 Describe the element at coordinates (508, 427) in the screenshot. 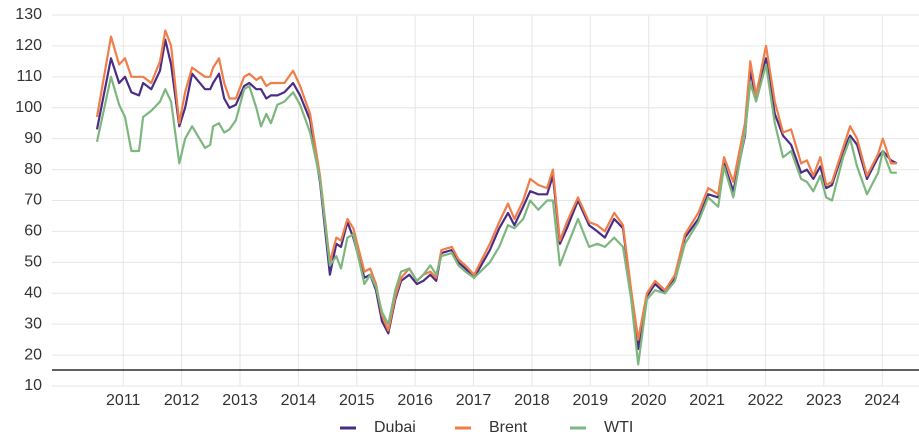

I see `legend-label: Brent` at that location.